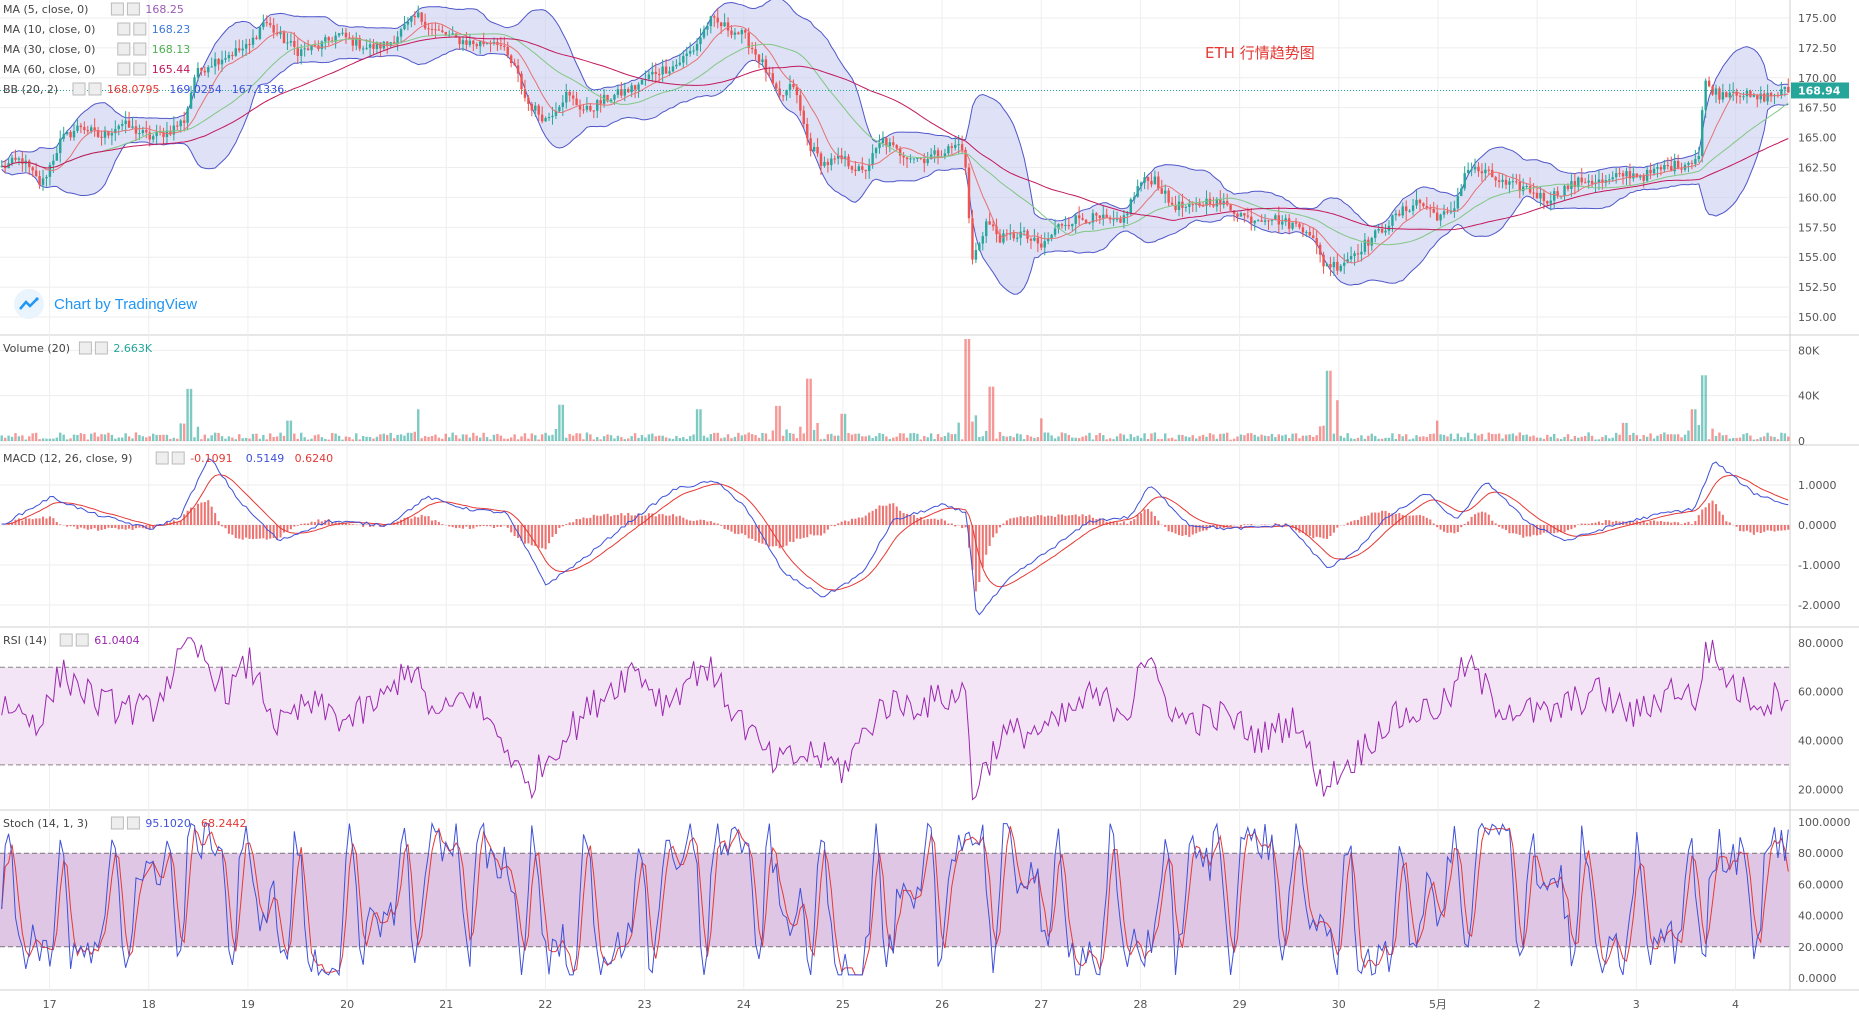 This screenshot has width=1859, height=1023. What do you see at coordinates (1817, 108) in the screenshot?
I see `price-tick-label: 167.50` at bounding box center [1817, 108].